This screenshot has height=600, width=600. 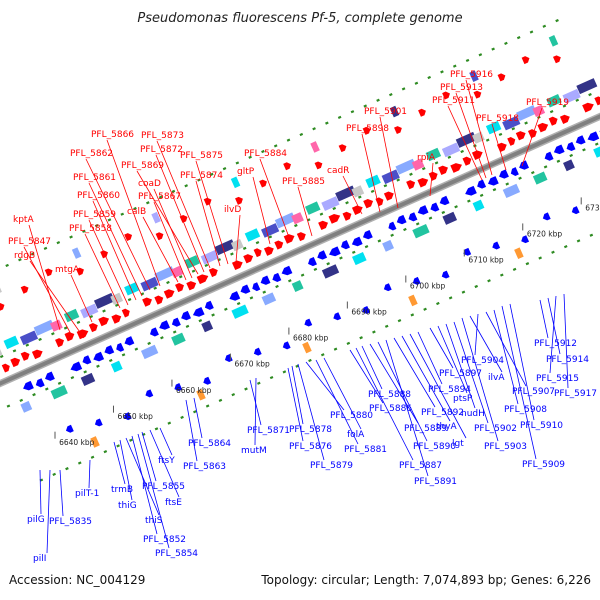 I want to click on reverse-gene-label: PFL_5891, so click(x=435, y=482).